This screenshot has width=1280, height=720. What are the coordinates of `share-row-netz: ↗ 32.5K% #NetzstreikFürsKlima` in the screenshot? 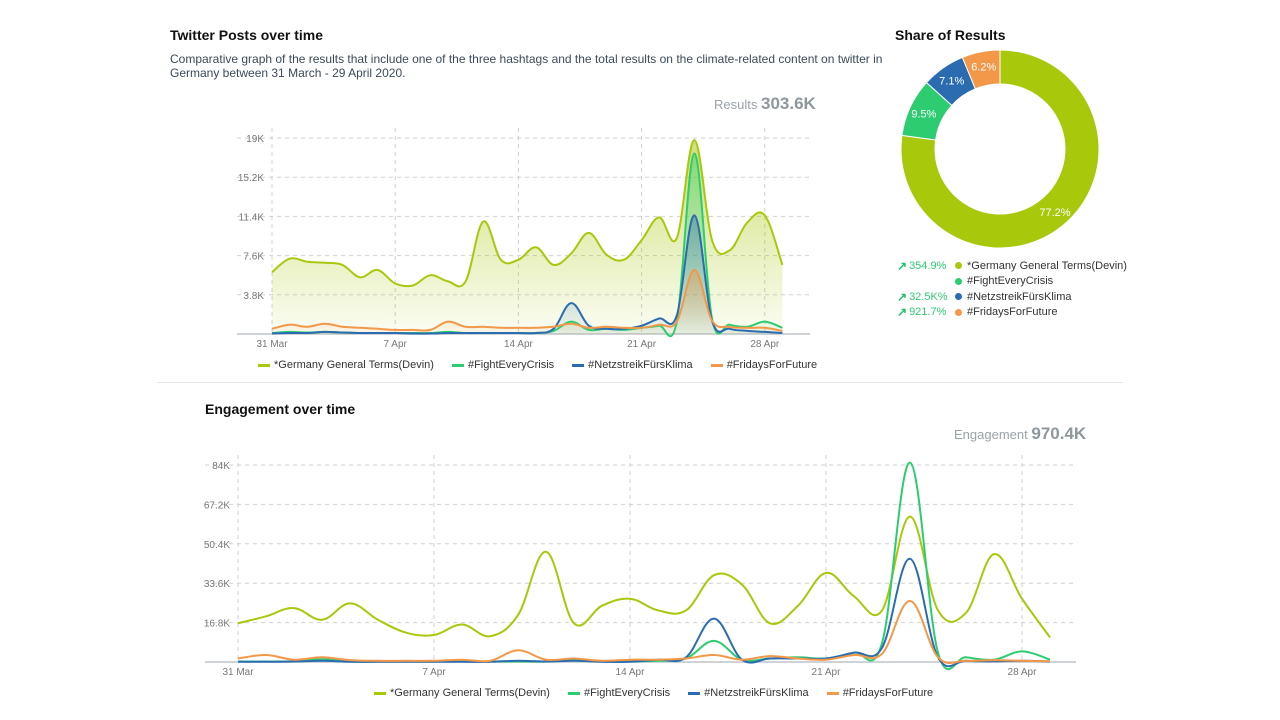 It's located at (1012, 297).